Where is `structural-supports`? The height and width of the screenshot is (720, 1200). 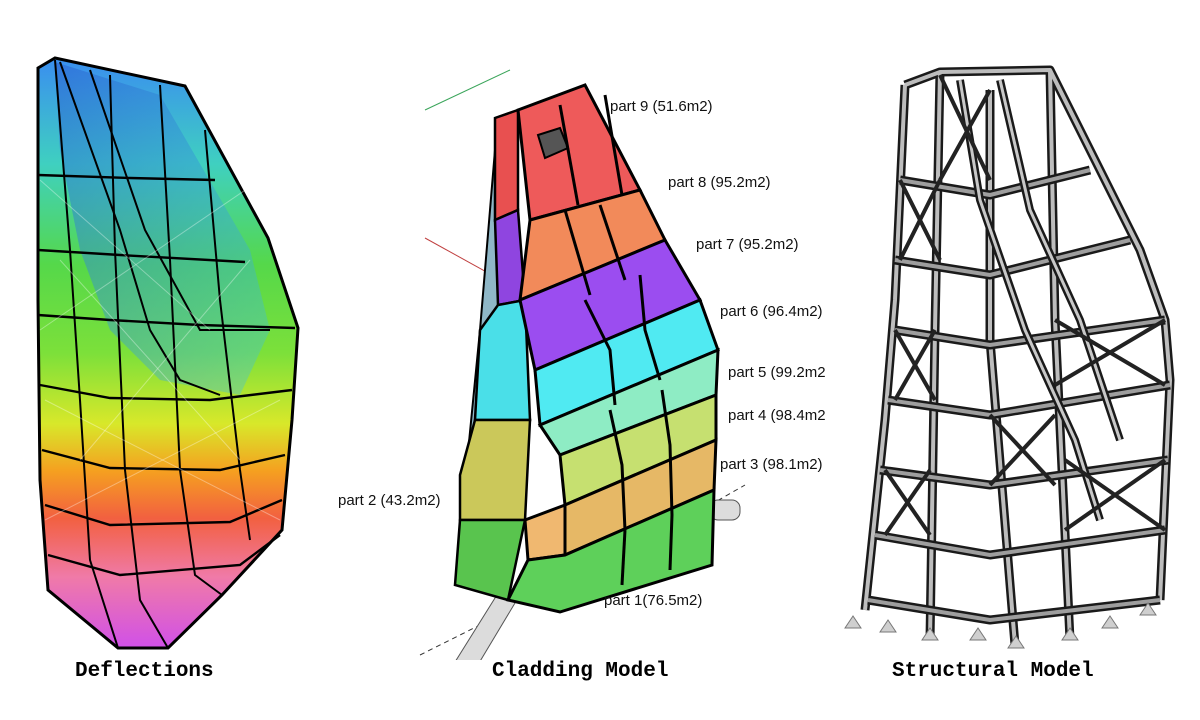
structural-supports is located at coordinates (1000, 625).